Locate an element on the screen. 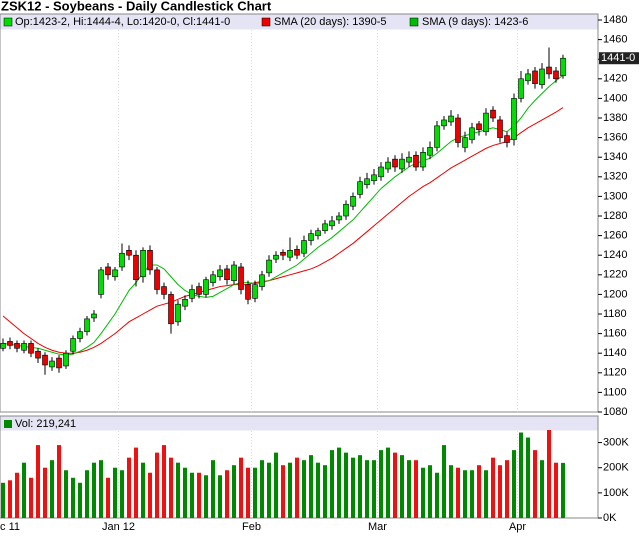 Image resolution: width=640 pixels, height=536 pixels. legend-band is located at coordinates (299, 22).